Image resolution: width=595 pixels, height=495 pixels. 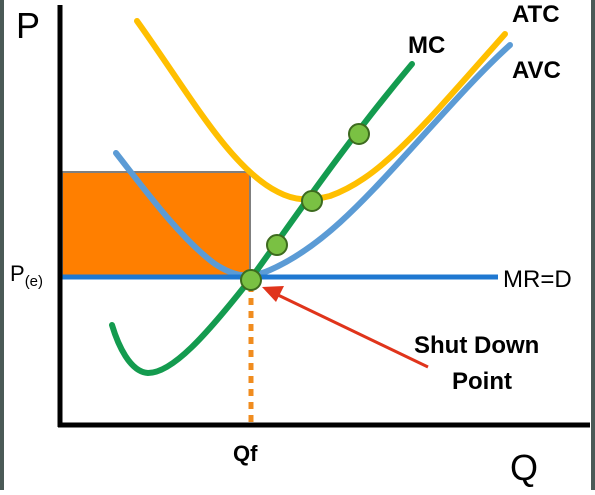 What do you see at coordinates (476, 345) in the screenshot?
I see `shut-down-label-line1: Shut Down` at bounding box center [476, 345].